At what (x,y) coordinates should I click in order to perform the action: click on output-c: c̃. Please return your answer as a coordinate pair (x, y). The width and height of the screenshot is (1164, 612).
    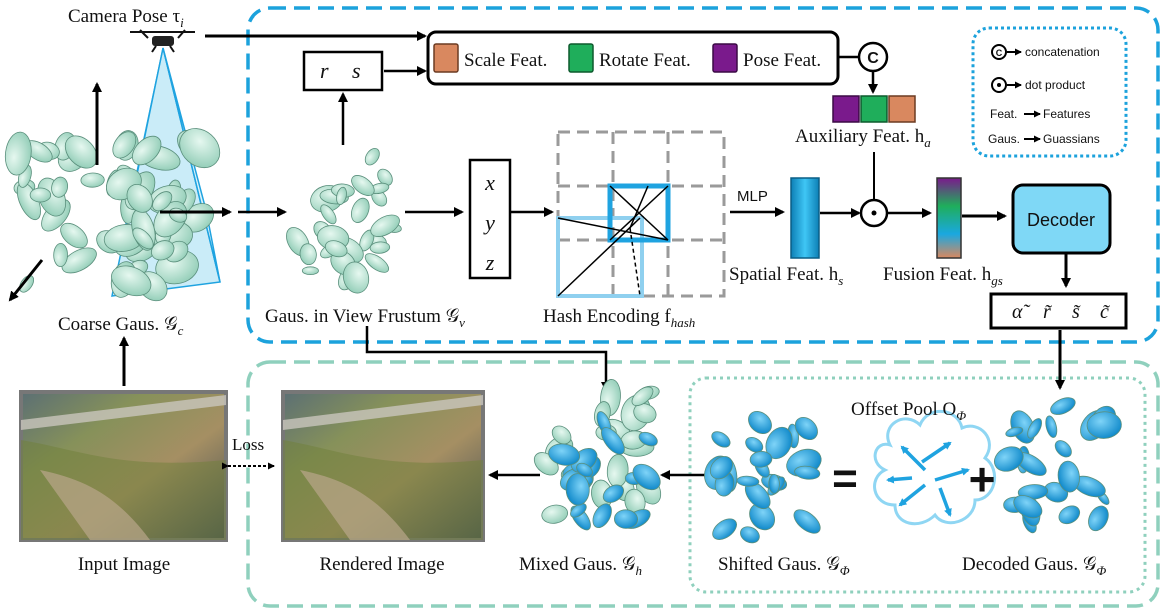
    Looking at the image, I should click on (1105, 312).